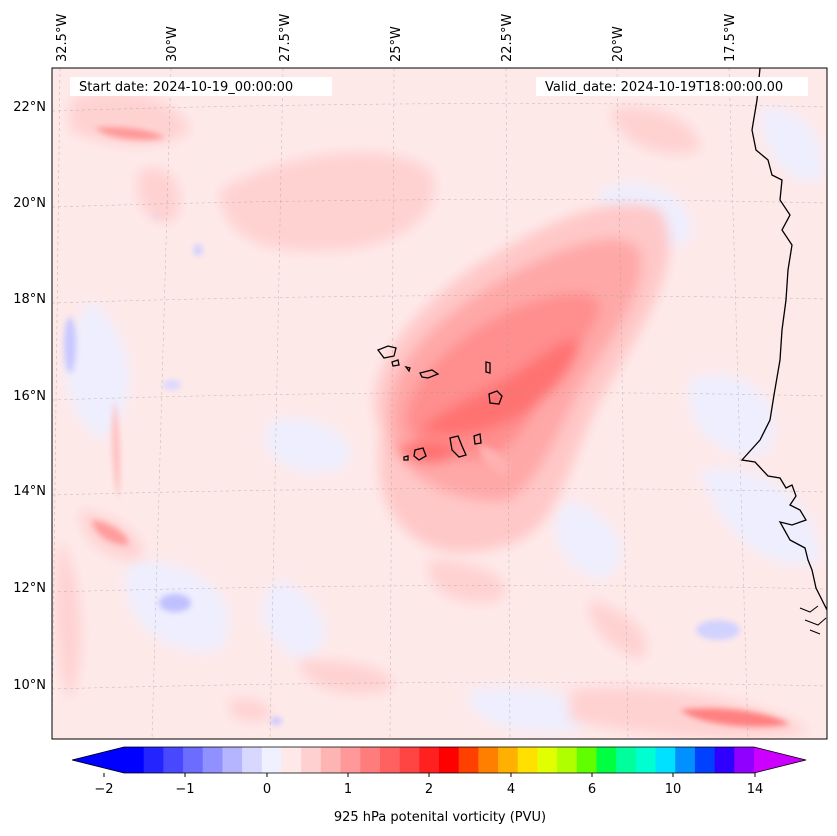 This screenshot has height=836, width=837. I want to click on island-santiago, so click(458, 446).